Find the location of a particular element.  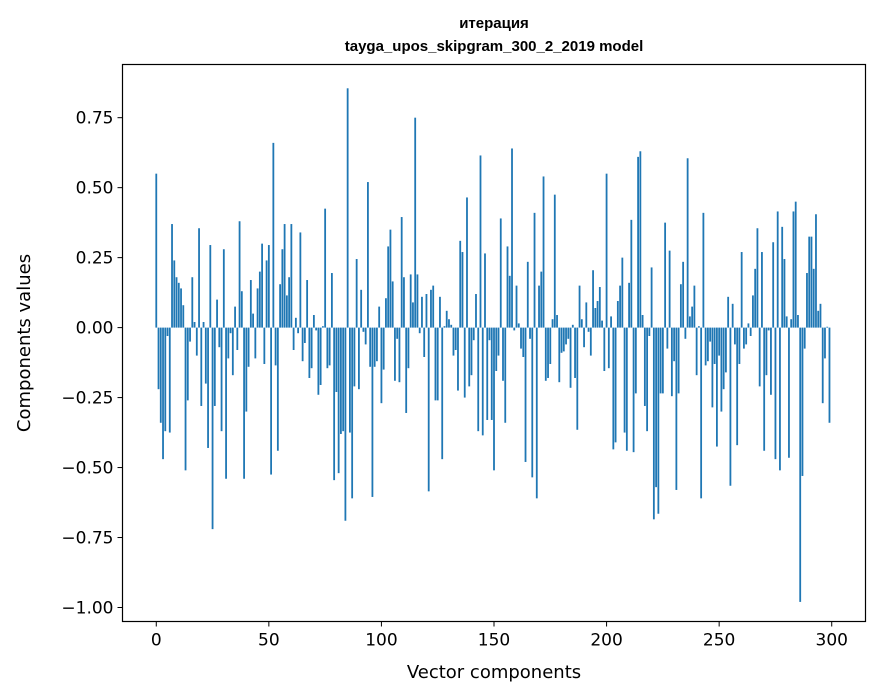

x-tick-label: 100 is located at coordinates (381, 641).